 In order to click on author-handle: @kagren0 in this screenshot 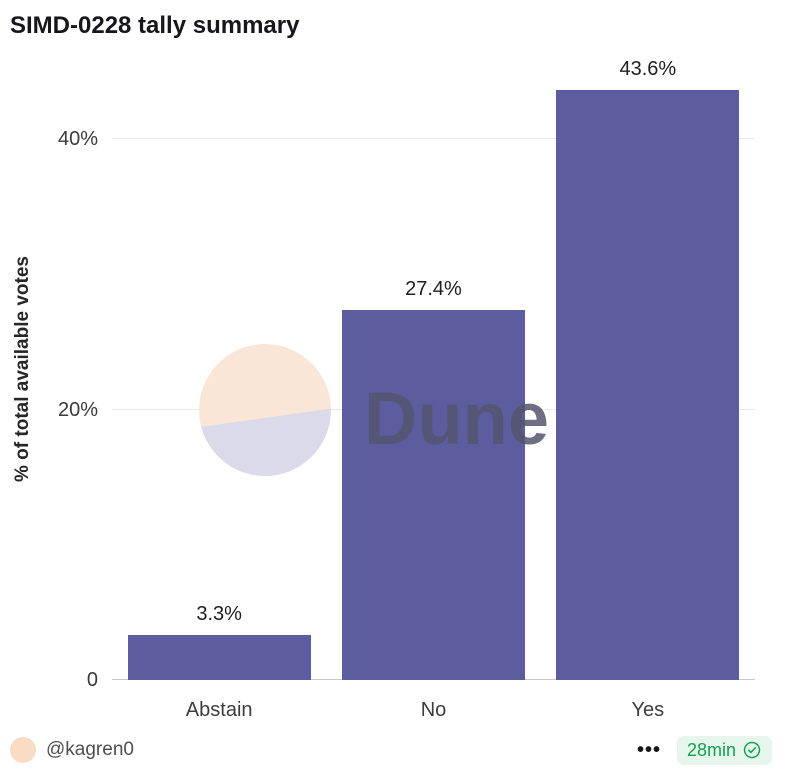, I will do `click(90, 749)`.